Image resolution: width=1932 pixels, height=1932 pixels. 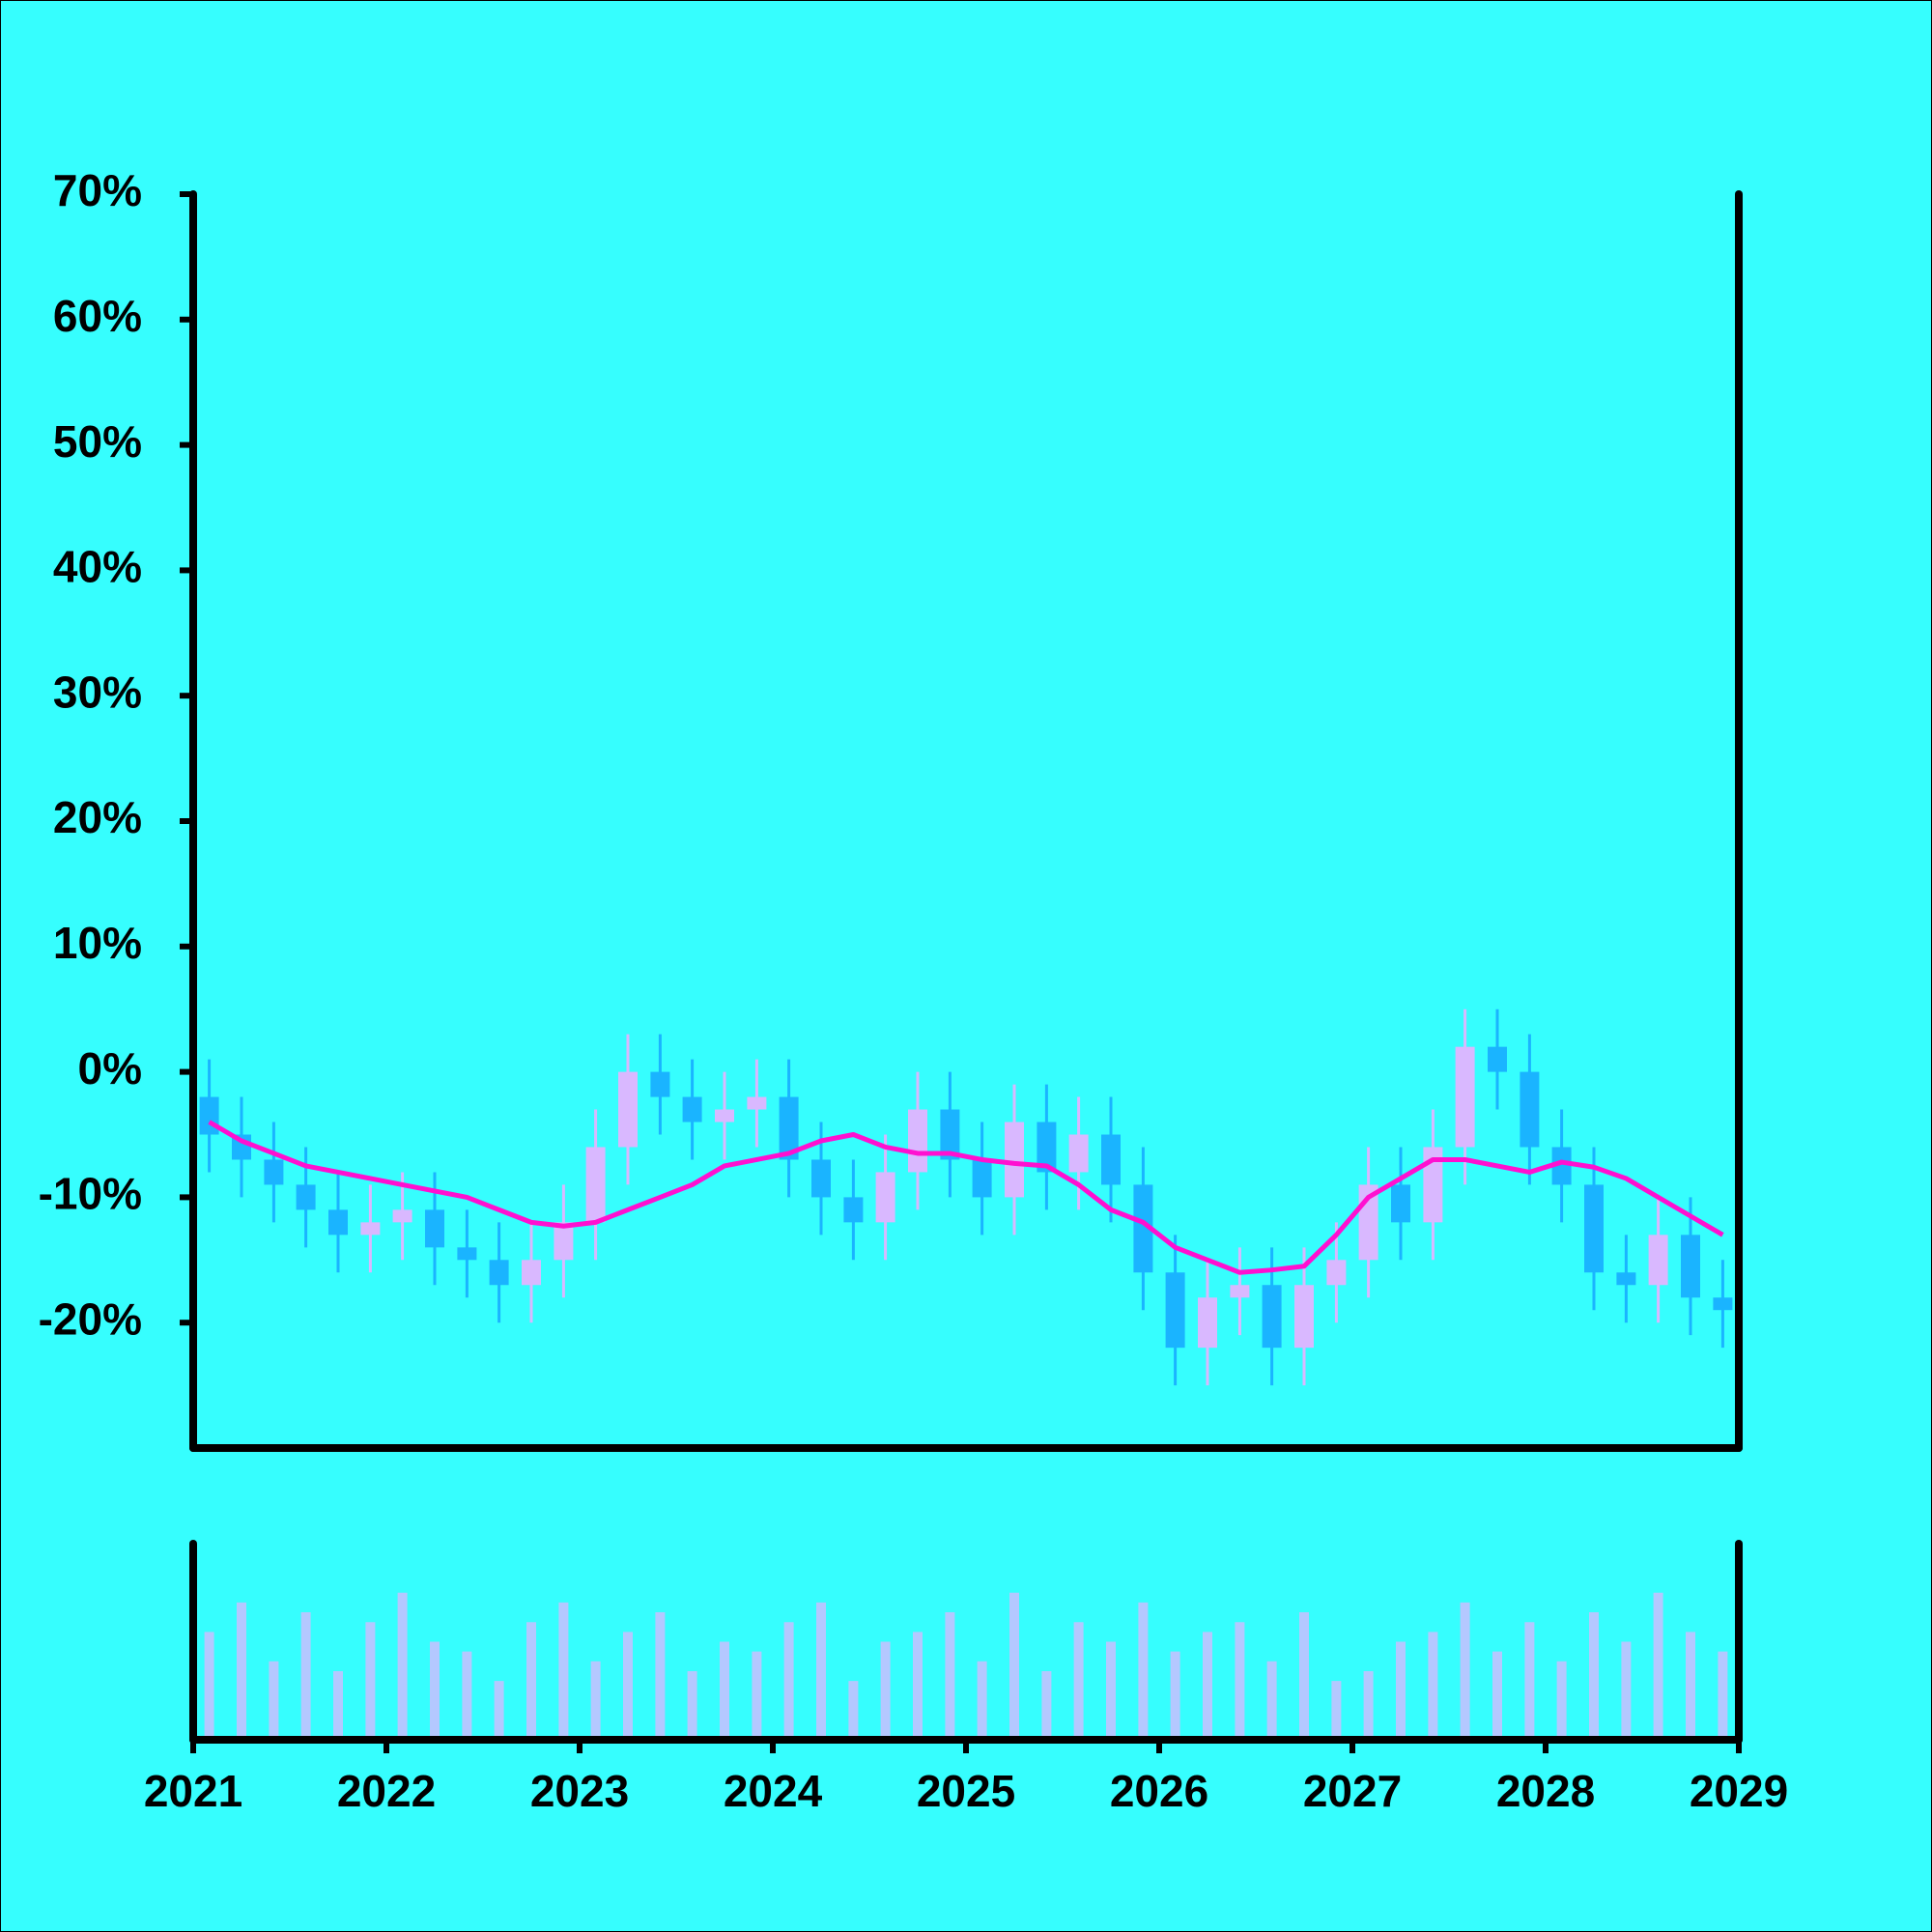 I want to click on y-tick-label: 60%, so click(x=97, y=316).